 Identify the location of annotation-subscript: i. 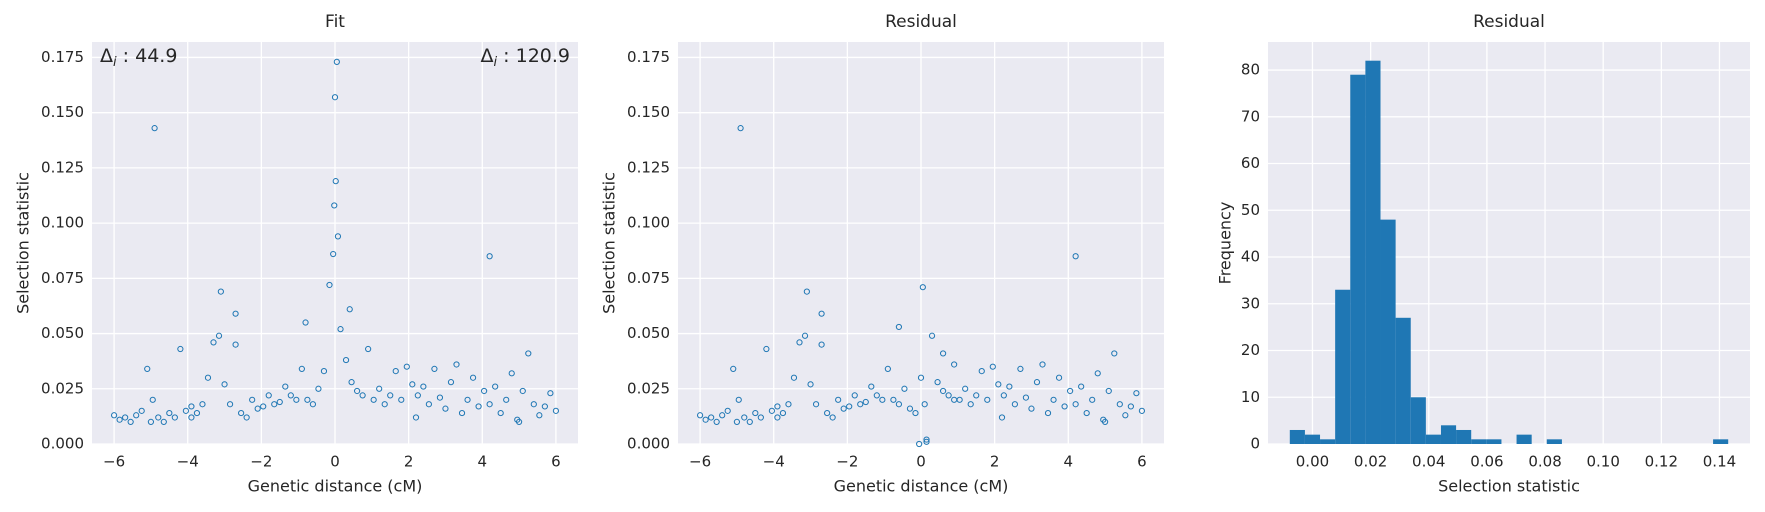
(115, 62).